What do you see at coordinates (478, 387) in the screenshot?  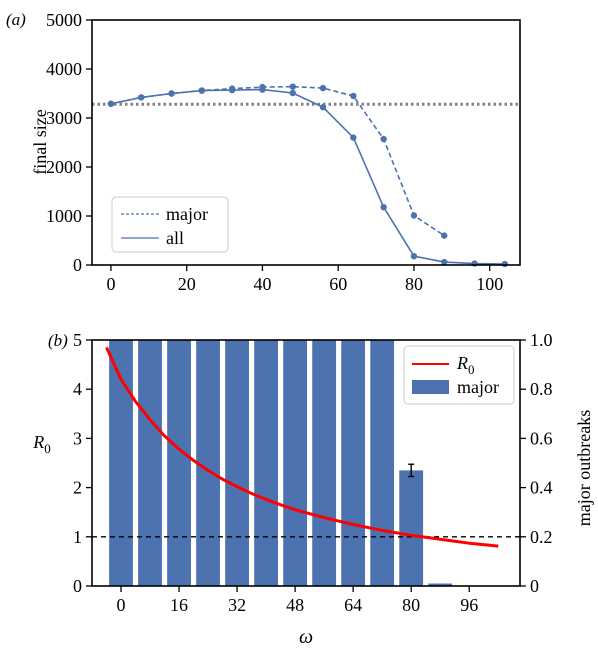 I see `legend-major-bar-label: major` at bounding box center [478, 387].